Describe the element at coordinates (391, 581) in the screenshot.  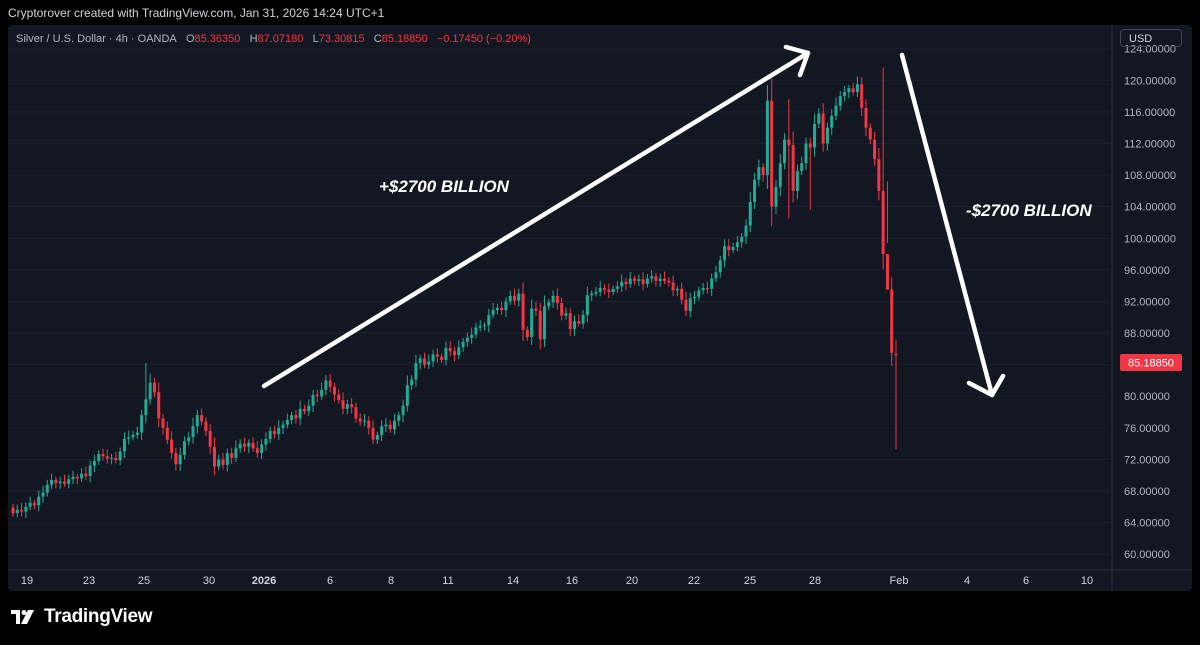
I see `time-tick-label: 8` at that location.